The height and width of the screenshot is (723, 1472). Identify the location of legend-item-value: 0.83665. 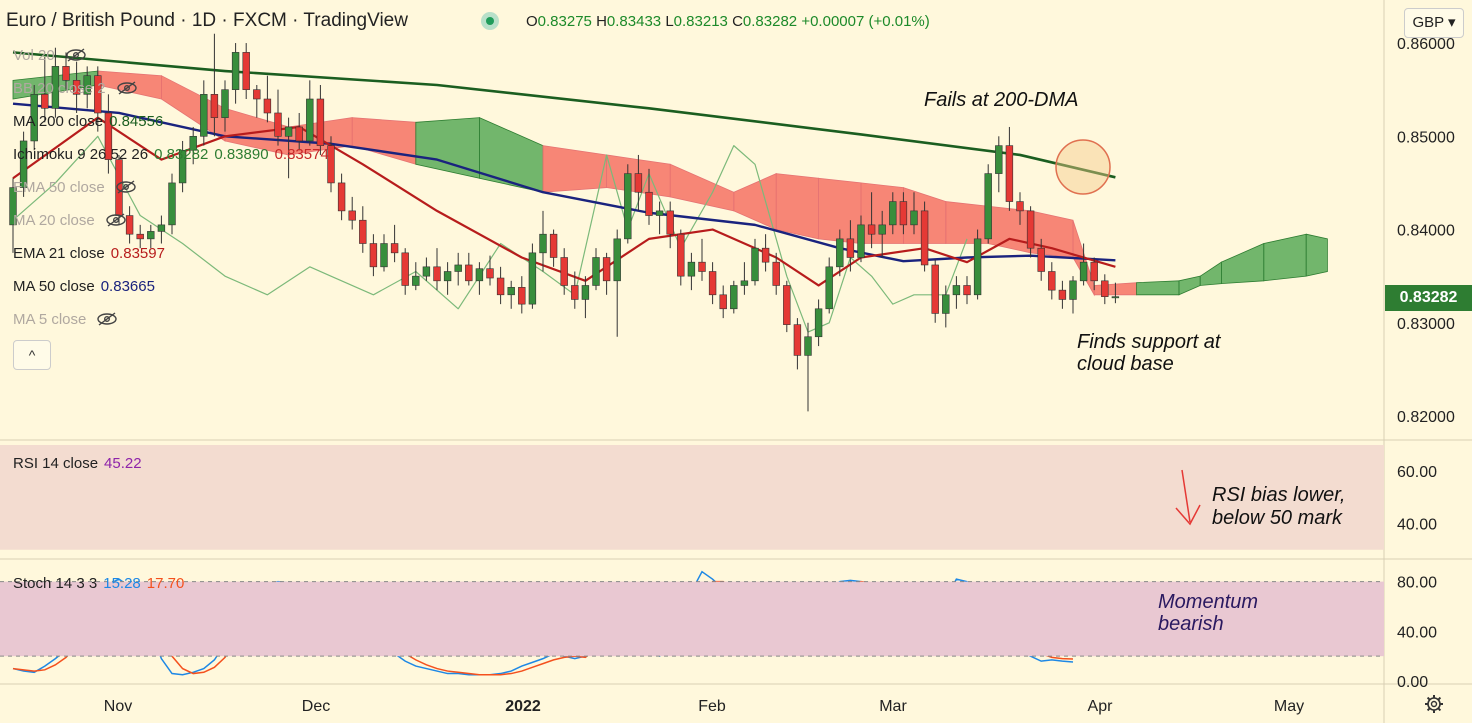
(127, 286).